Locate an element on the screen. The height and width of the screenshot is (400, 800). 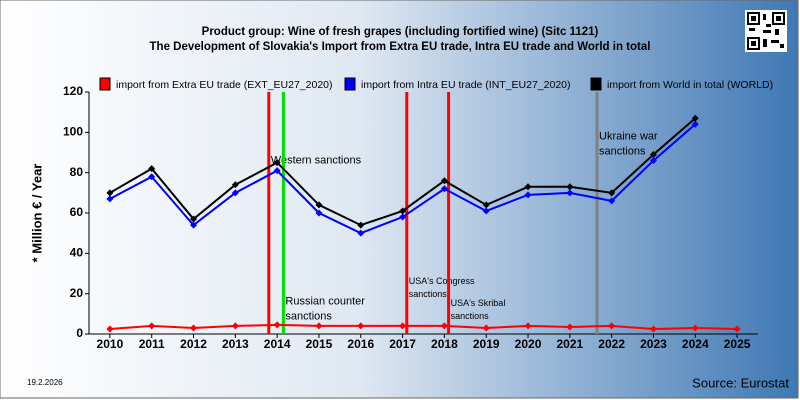
y-tick-label: 100 is located at coordinates (73, 132).